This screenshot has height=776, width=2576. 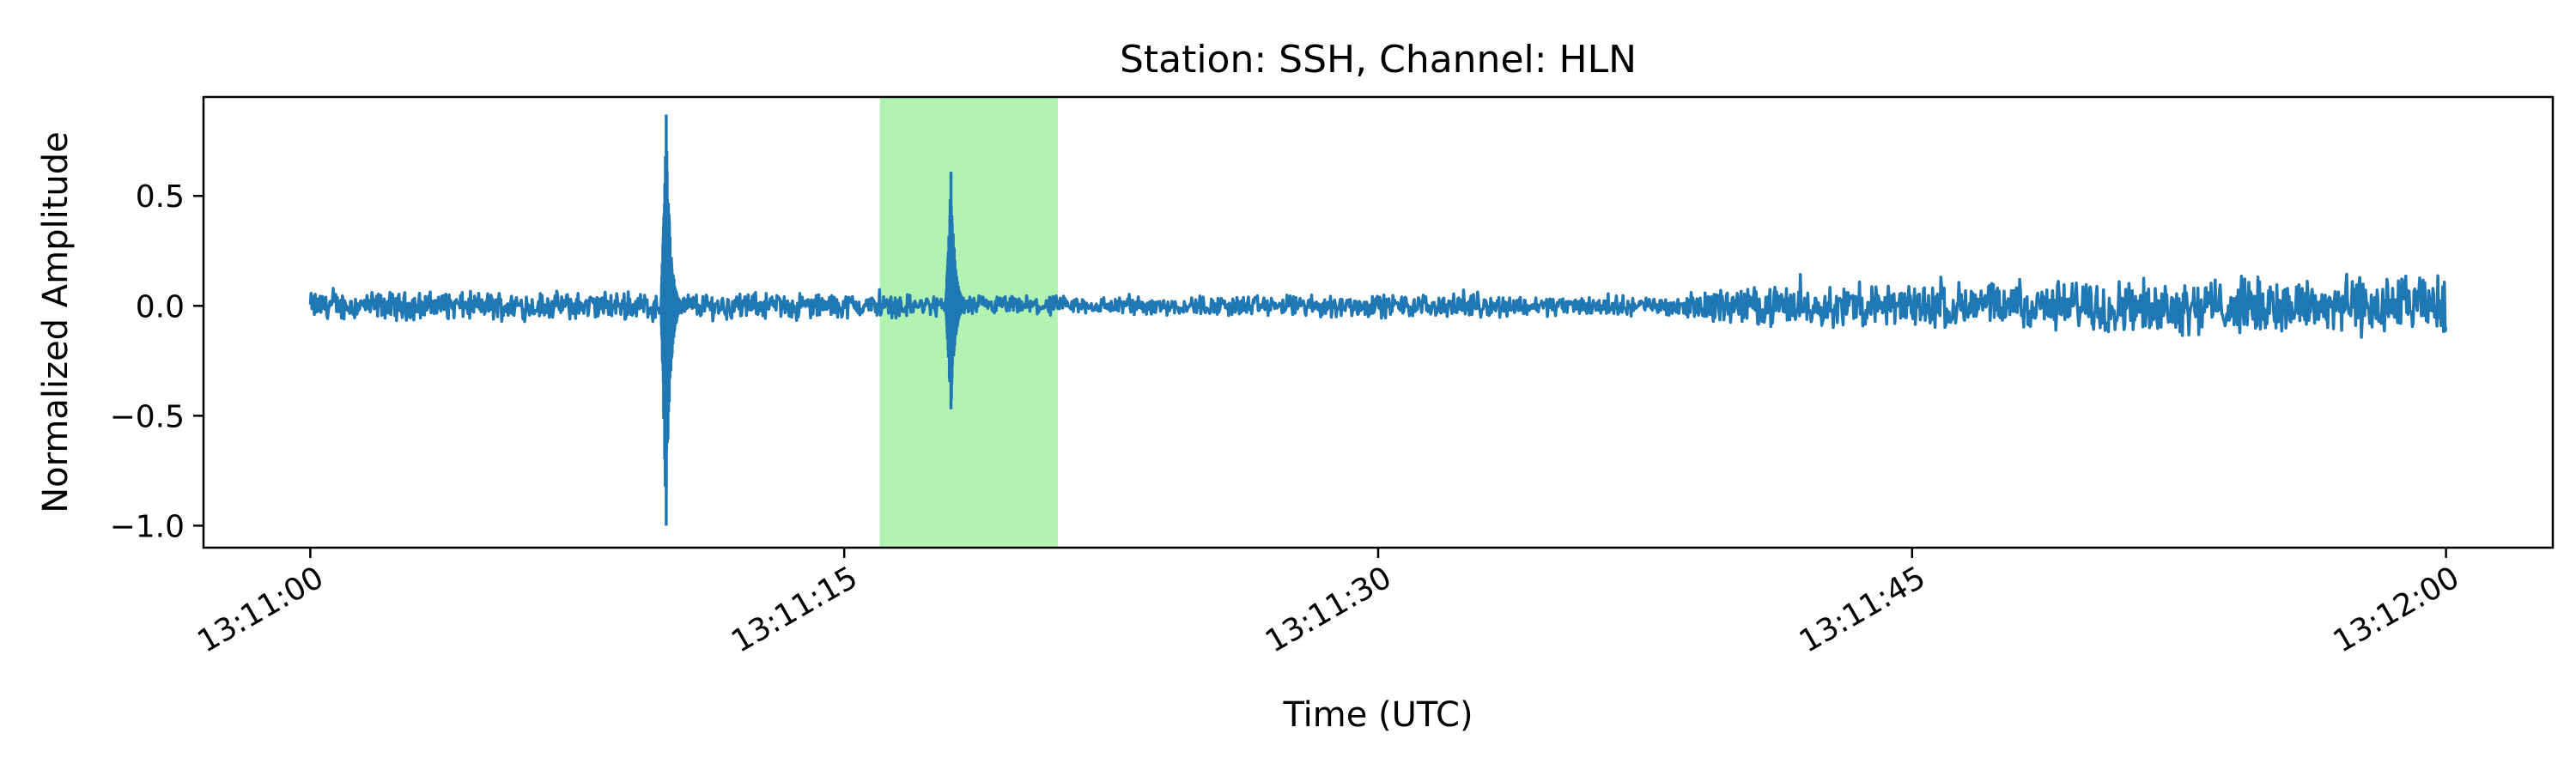 I want to click on y-tick-label: 0.0, so click(x=160, y=306).